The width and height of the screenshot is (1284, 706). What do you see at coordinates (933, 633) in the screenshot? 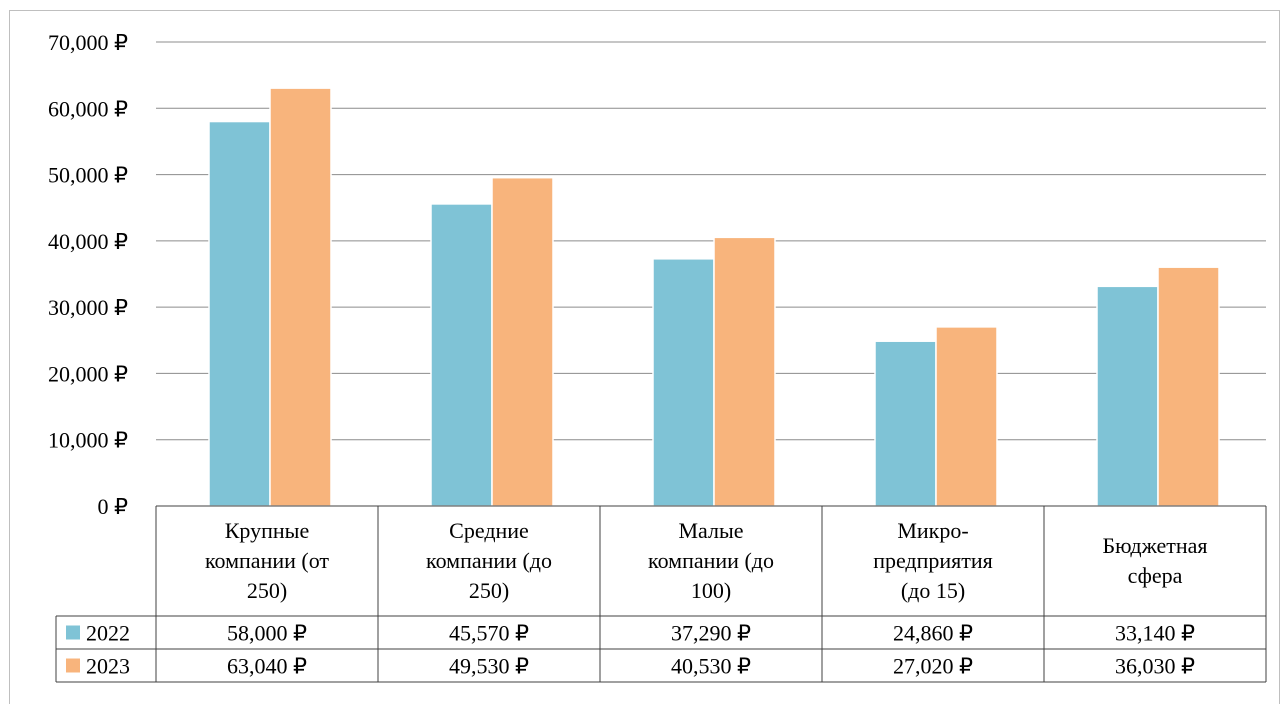
I see `data-table-value: 24,860 ₽` at bounding box center [933, 633].